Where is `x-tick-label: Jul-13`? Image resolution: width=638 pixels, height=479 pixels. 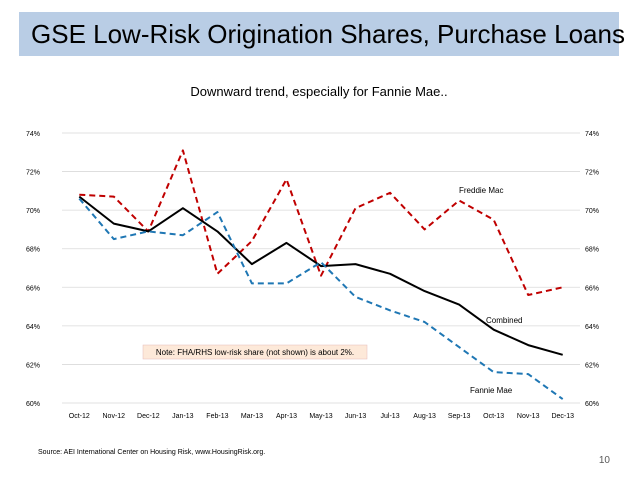 x-tick-label: Jul-13 is located at coordinates (390, 416).